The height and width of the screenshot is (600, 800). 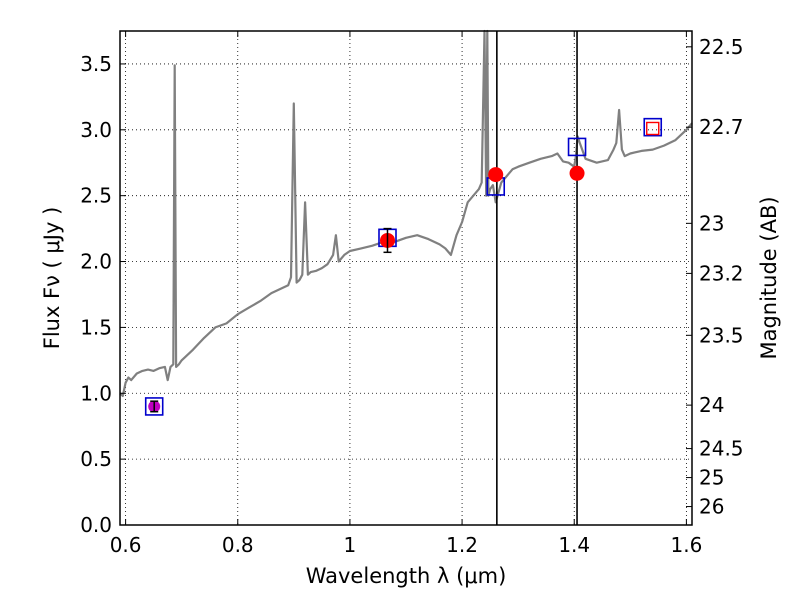 I want to click on x-tick-label: 1.2, so click(x=462, y=545).